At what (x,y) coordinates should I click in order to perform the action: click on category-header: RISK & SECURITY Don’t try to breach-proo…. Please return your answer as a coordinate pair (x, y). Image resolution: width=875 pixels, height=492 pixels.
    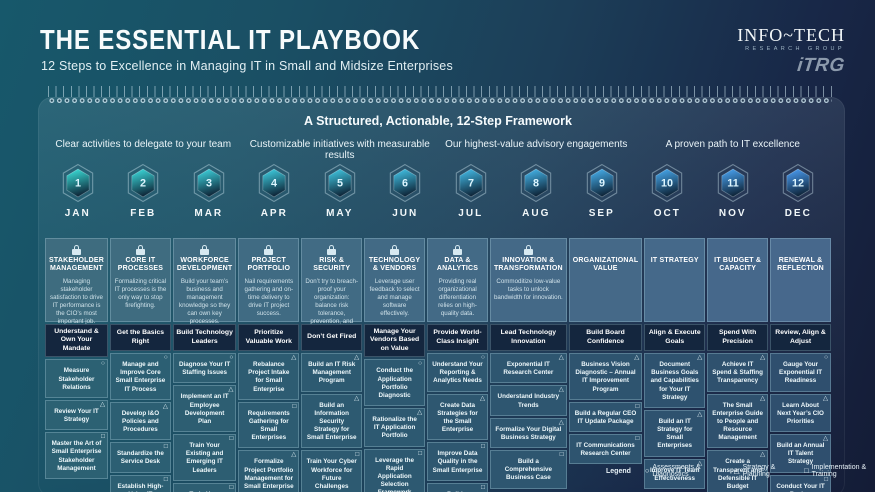
    Looking at the image, I should click on (332, 285).